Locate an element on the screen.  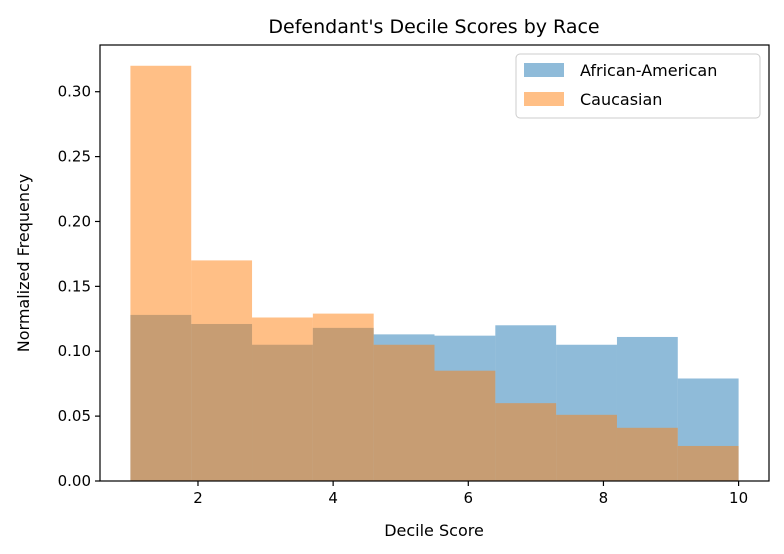
chart-title: Defendant's Decile Scores by Race is located at coordinates (433, 27).